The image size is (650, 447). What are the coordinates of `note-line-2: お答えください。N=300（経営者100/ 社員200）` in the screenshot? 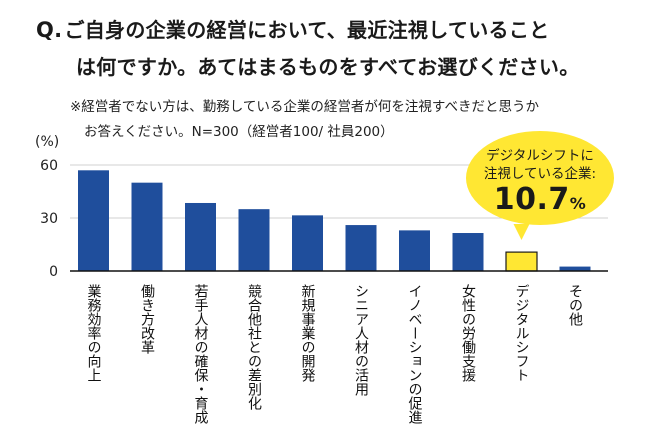 It's located at (239, 132).